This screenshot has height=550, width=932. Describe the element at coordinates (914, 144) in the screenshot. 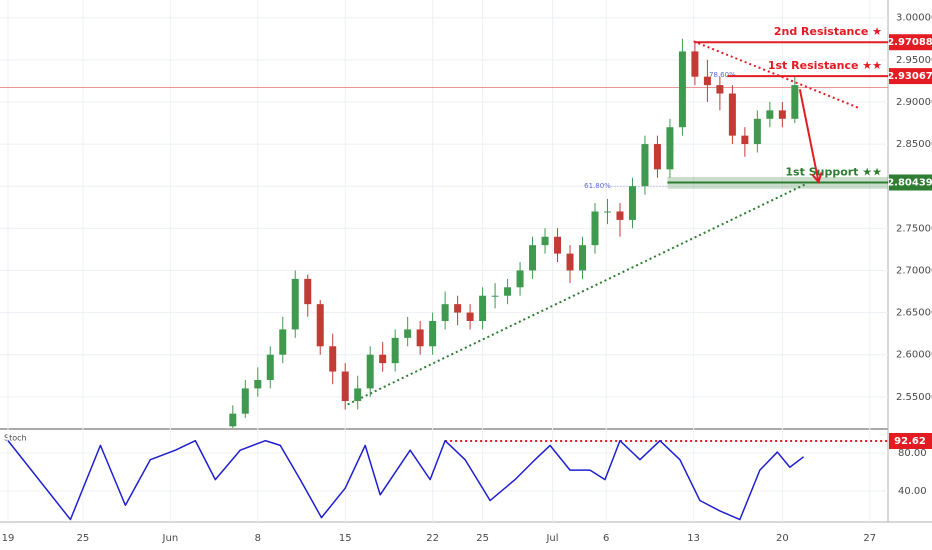

I see `y-tick-label: 2.85000` at that location.